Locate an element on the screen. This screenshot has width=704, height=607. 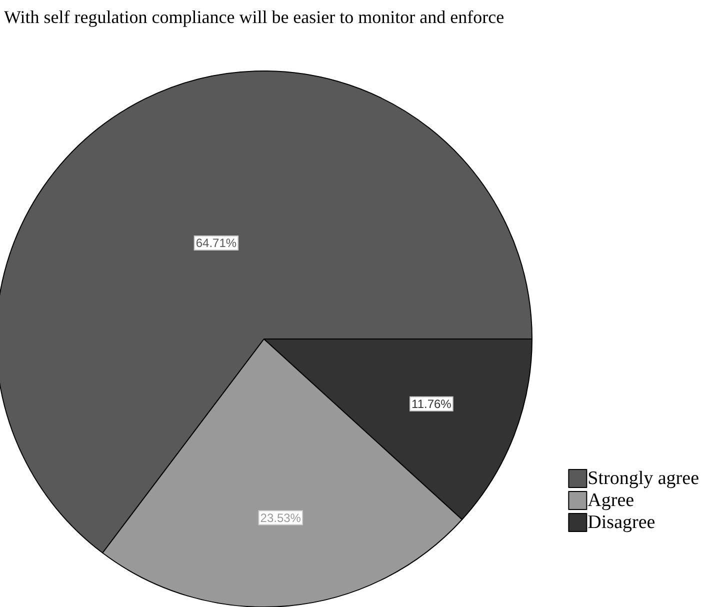
chart-title: With self regulation compliance will be easier to monitor and enforce is located at coordinates (254, 17).